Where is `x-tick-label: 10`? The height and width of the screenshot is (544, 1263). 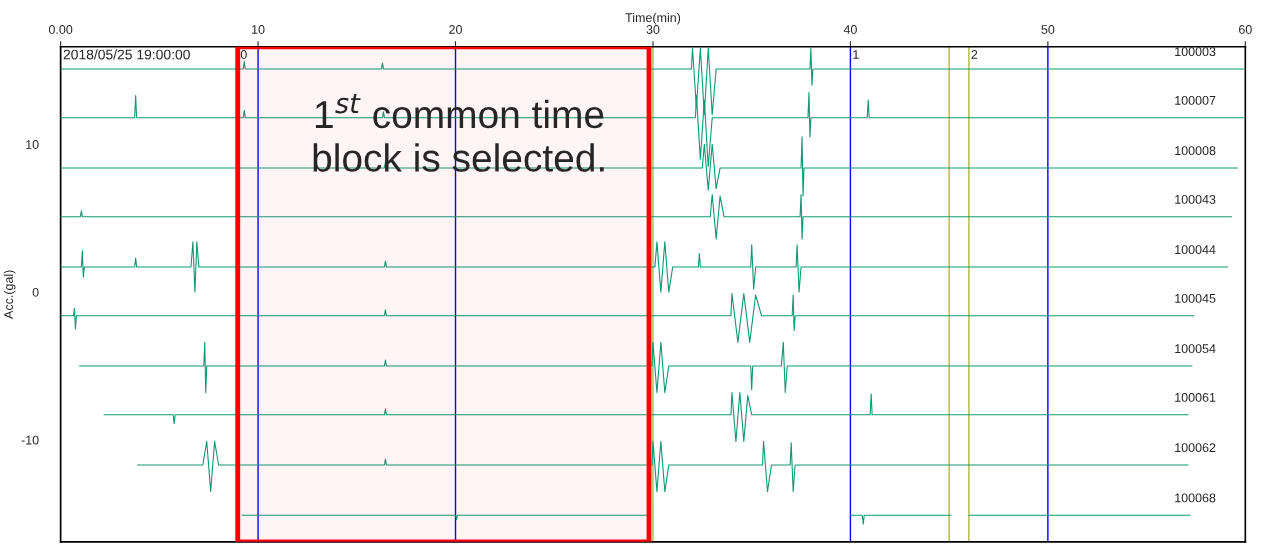 x-tick-label: 10 is located at coordinates (258, 29).